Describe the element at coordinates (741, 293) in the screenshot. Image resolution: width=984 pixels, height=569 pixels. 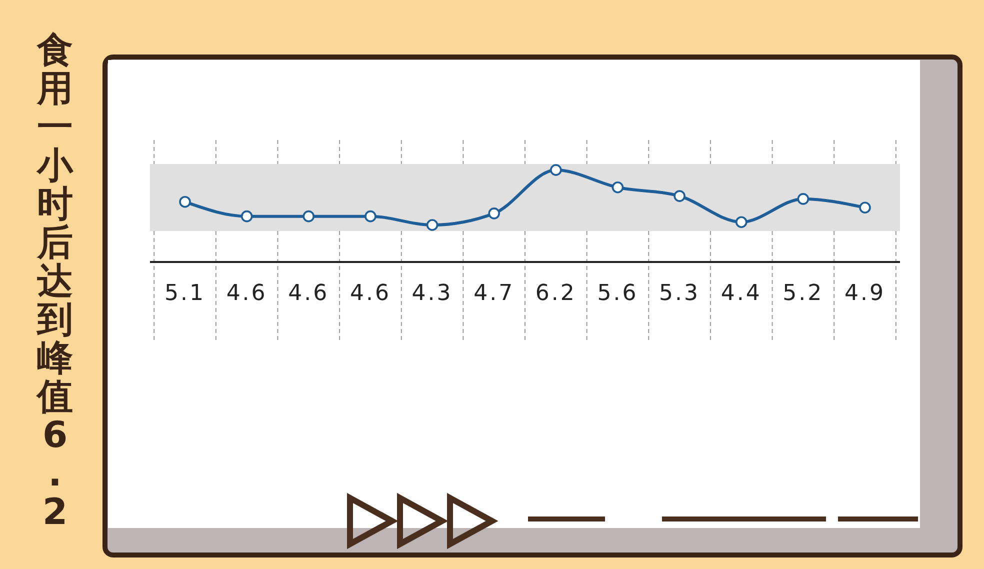
I see `data-label: 4.4` at that location.